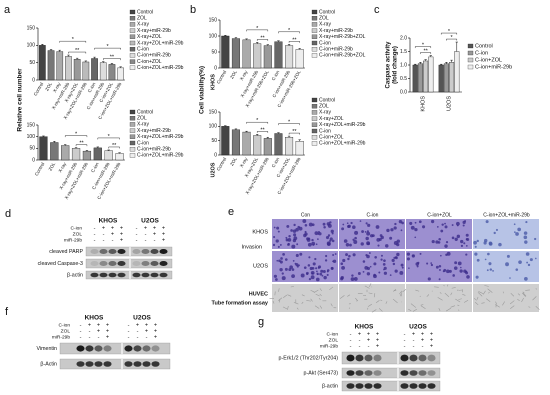  What do you see at coordinates (325, 113) in the screenshot?
I see `legend-label: X-ray` at bounding box center [325, 113].